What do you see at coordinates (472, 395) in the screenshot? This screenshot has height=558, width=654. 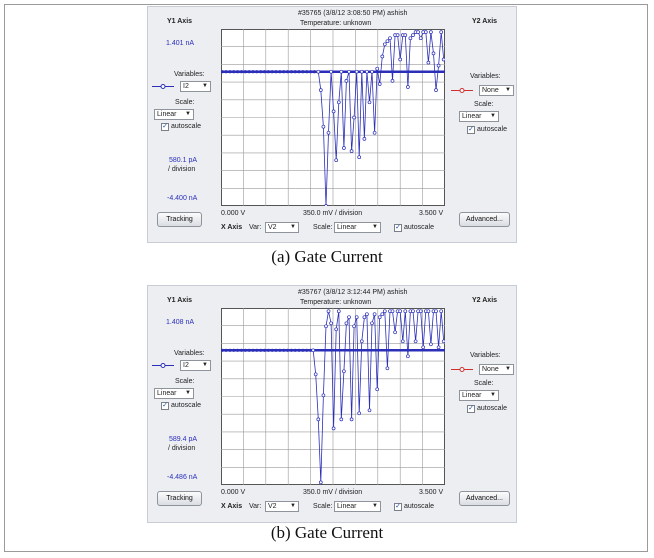 I see `y2-scale-value: Linear` at bounding box center [472, 395].